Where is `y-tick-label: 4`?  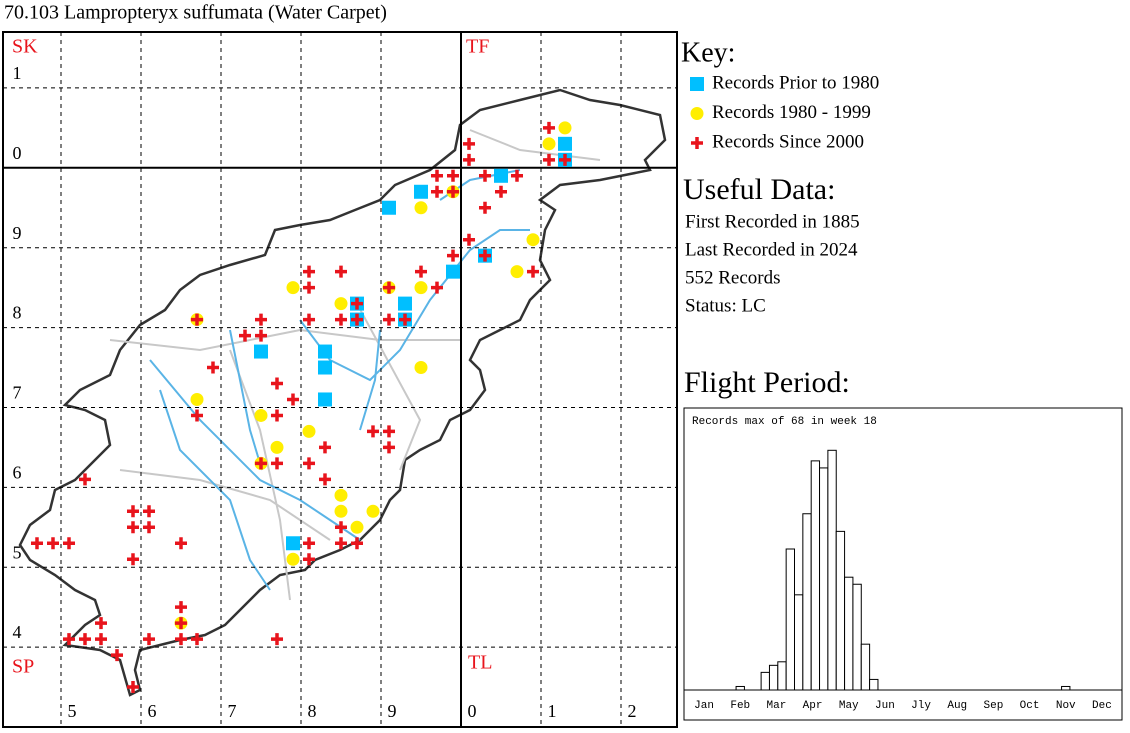 y-tick-label: 4 is located at coordinates (17, 632).